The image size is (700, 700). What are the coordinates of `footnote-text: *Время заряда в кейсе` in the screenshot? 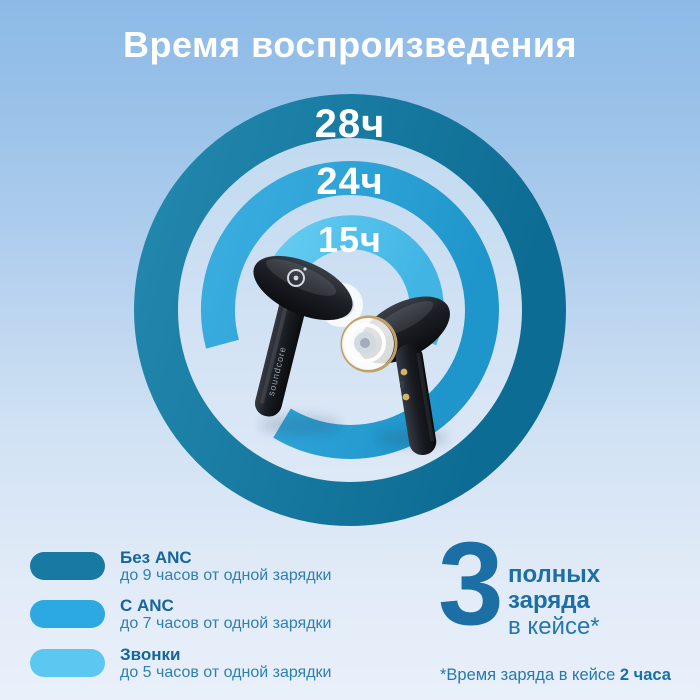 It's located at (530, 675).